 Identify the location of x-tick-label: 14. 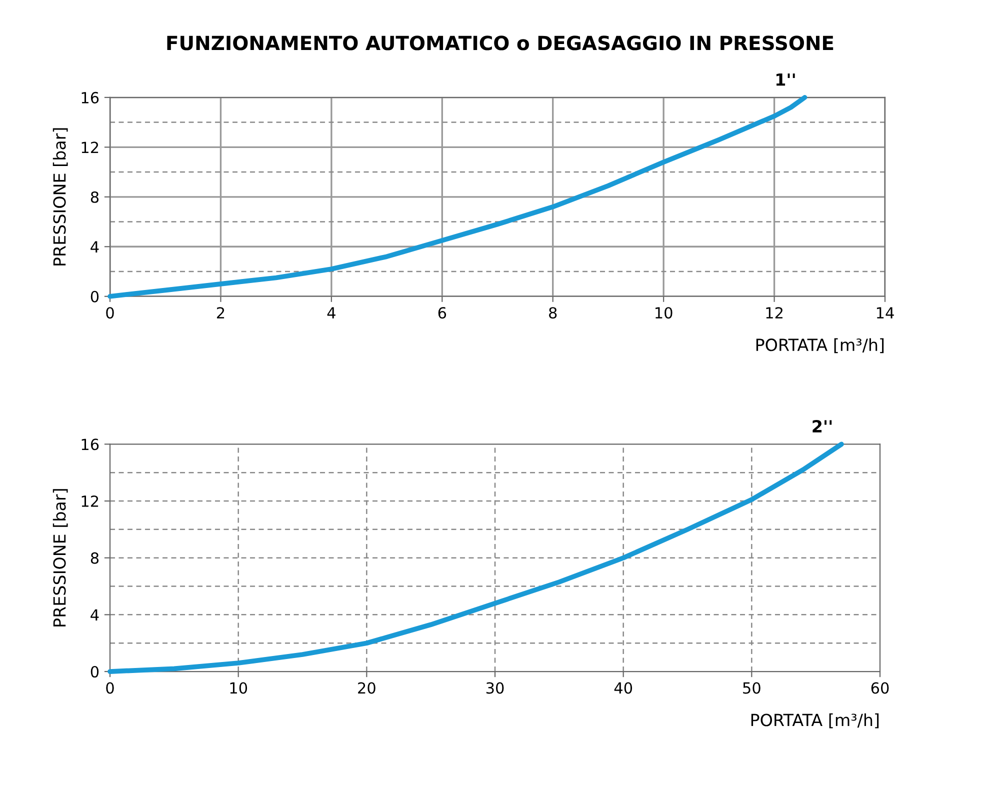
(885, 312).